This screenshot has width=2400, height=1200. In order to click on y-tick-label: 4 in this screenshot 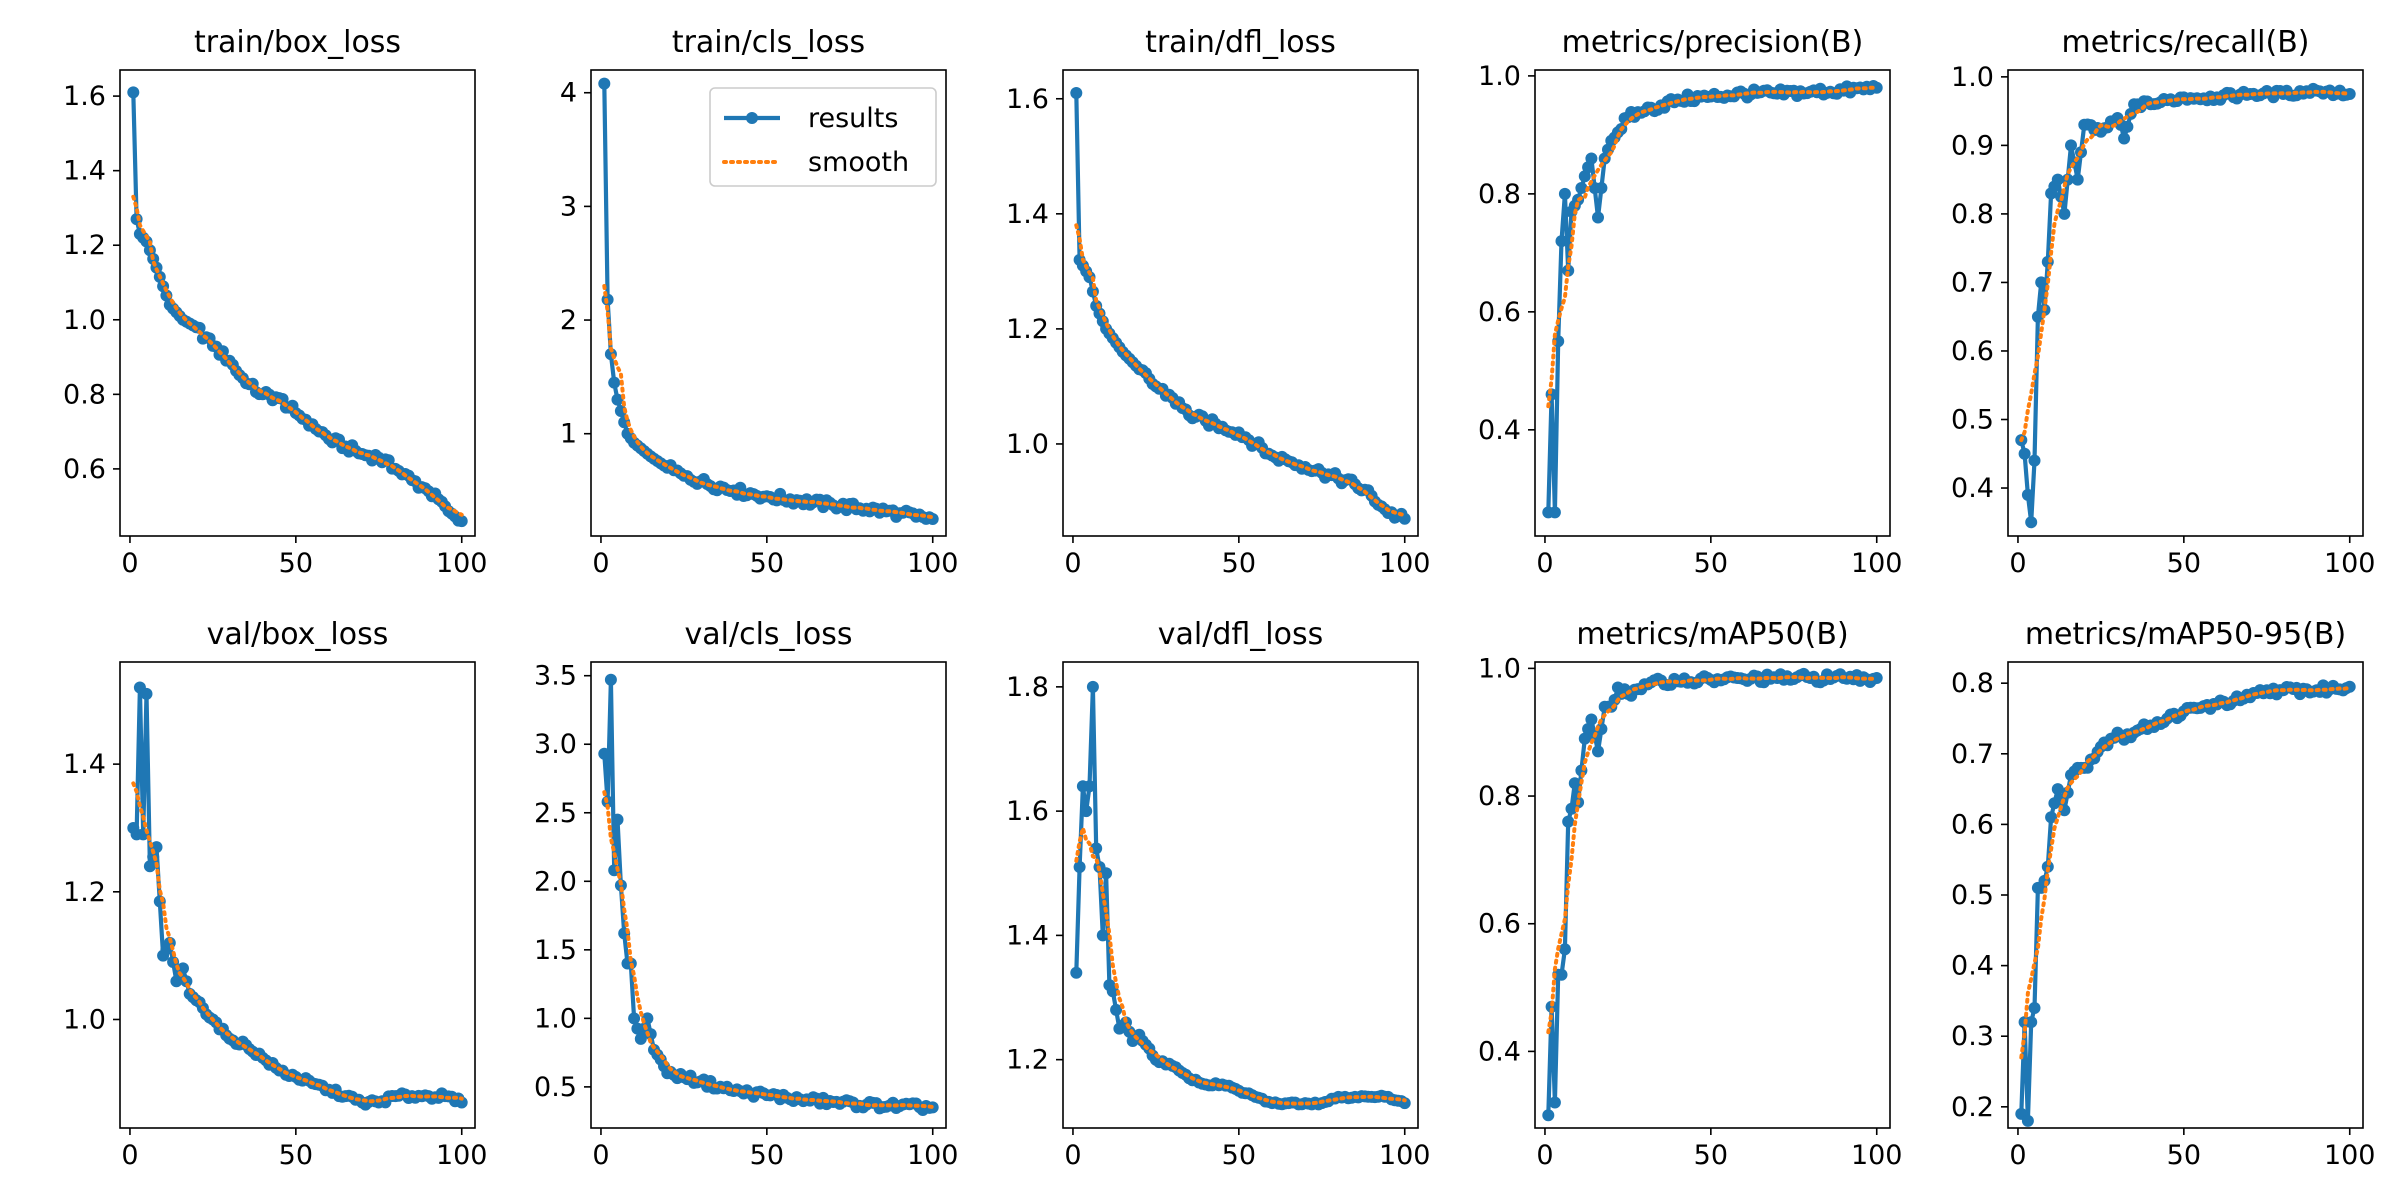, I will do `click(568, 93)`.